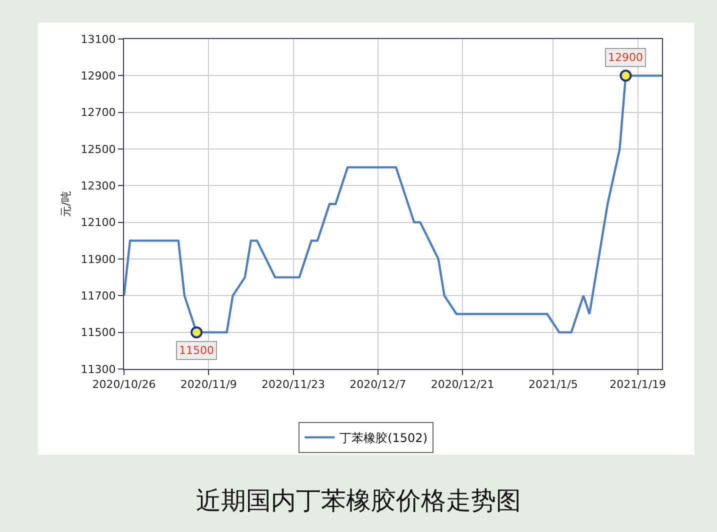 The width and height of the screenshot is (717, 532). What do you see at coordinates (196, 350) in the screenshot?
I see `data-label: 11500` at bounding box center [196, 350].